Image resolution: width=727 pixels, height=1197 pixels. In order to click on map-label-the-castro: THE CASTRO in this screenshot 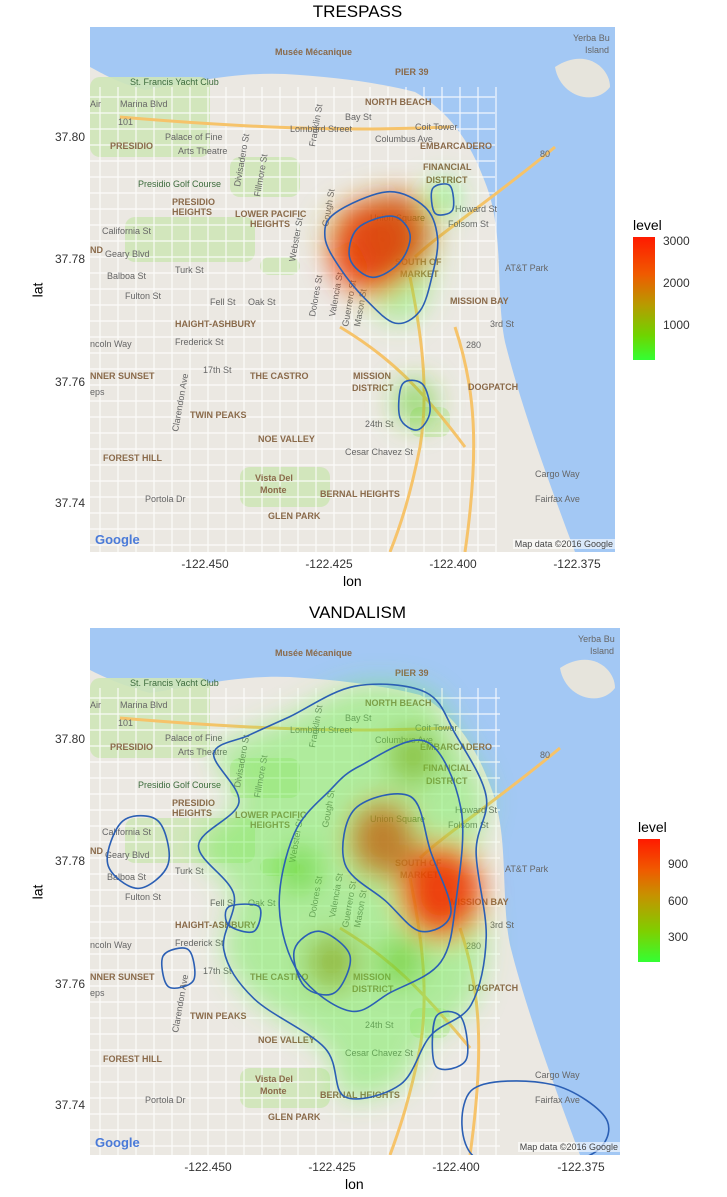, I will do `click(279, 376)`.